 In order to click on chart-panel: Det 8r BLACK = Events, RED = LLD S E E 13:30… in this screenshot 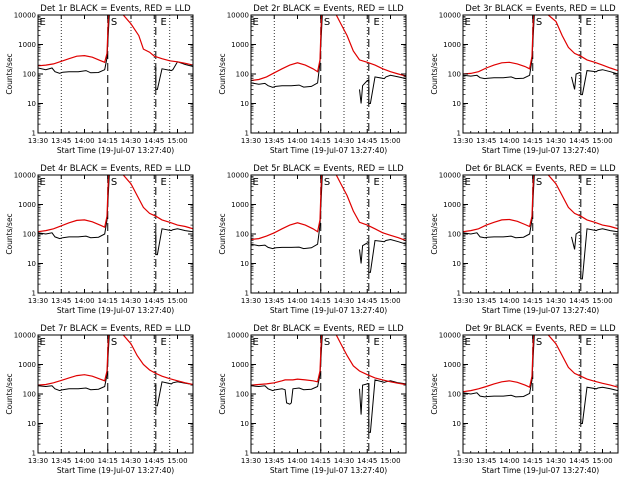, I will do `click(312, 399)`.